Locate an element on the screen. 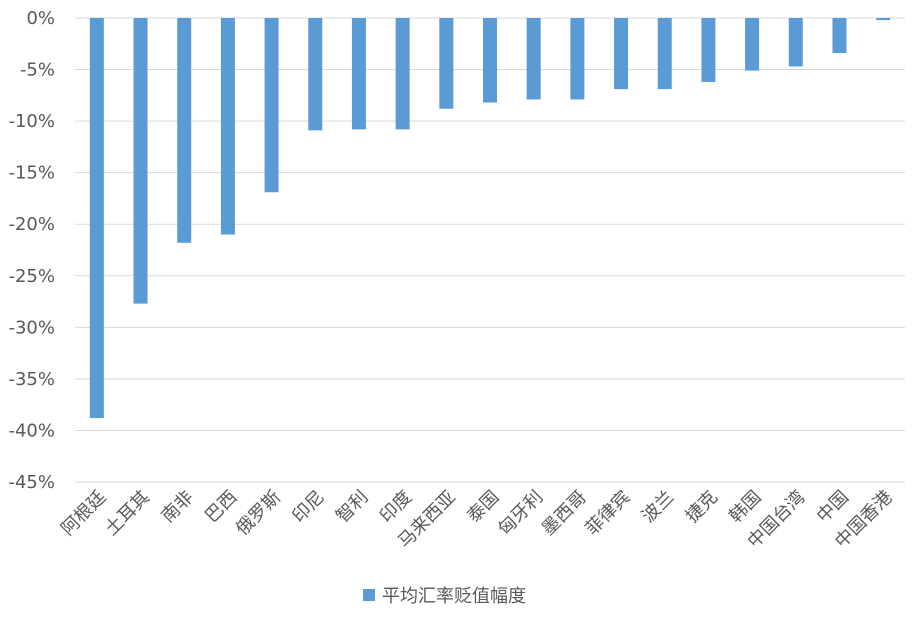 The image size is (923, 624). y-tick-label: -25% is located at coordinates (31, 276).